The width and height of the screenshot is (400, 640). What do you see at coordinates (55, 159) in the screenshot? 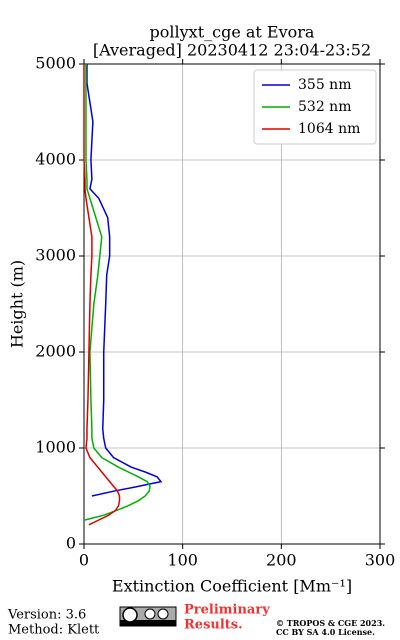
I see `y-tick-label: 4000` at bounding box center [55, 159].